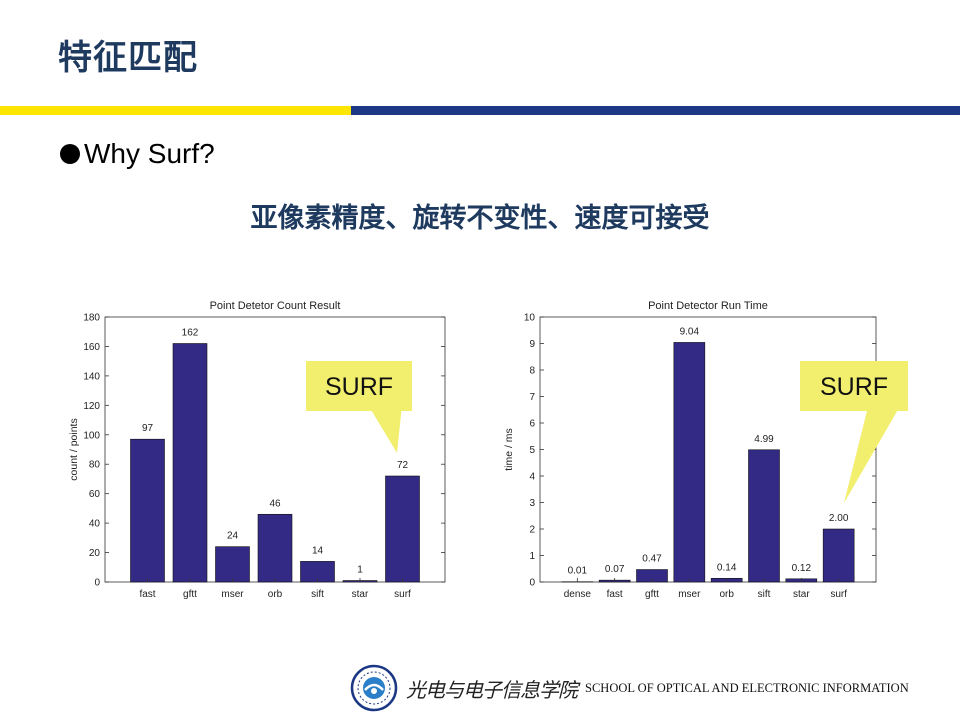  Describe the element at coordinates (727, 567) in the screenshot. I see `data-label-orb: 0.14` at that location.